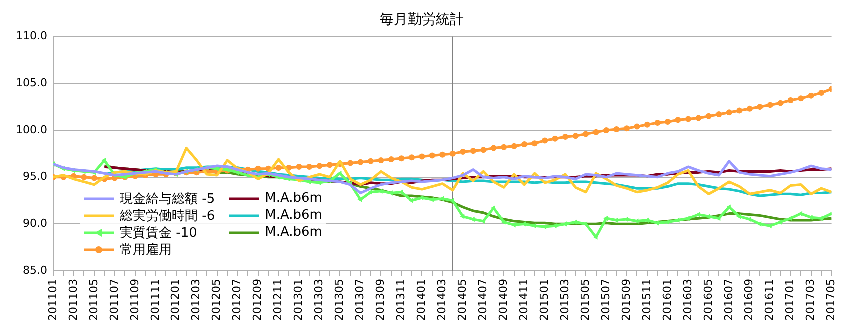  I want to click on x-tick-label: 201403, so click(442, 300).